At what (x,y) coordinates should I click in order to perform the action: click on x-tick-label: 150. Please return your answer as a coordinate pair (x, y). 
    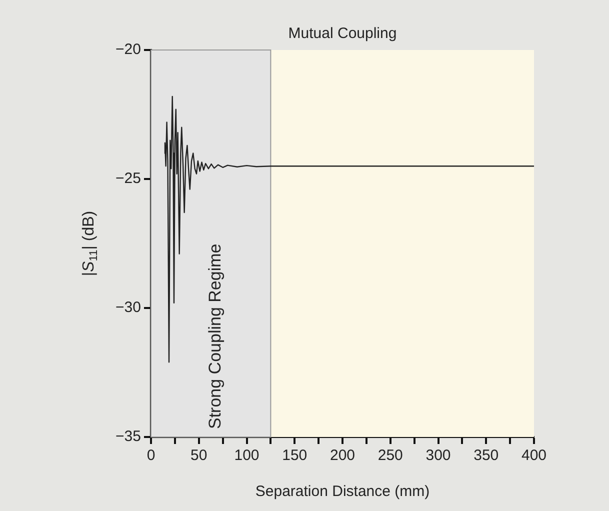
    Looking at the image, I should click on (295, 455).